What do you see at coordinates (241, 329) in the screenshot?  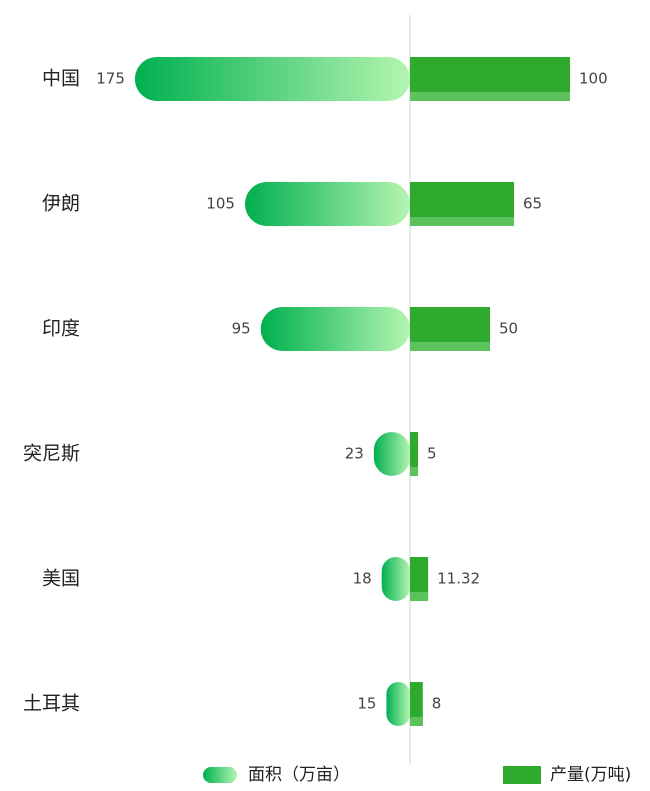 I see `area-value-label: 95` at bounding box center [241, 329].